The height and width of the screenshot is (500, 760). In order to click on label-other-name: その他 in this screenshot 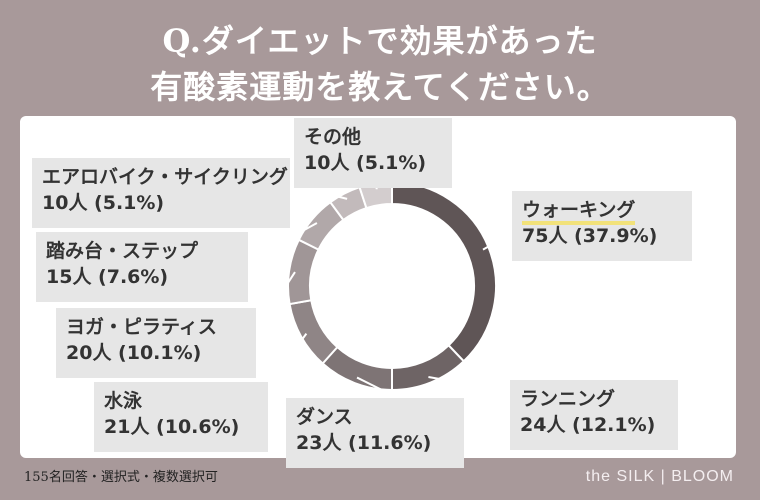, I will do `click(333, 137)`.